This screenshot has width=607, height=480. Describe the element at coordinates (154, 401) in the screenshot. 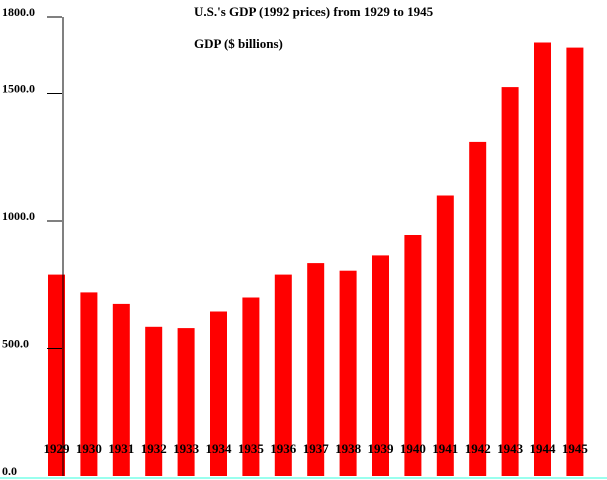

I see `bar-1932` at that location.